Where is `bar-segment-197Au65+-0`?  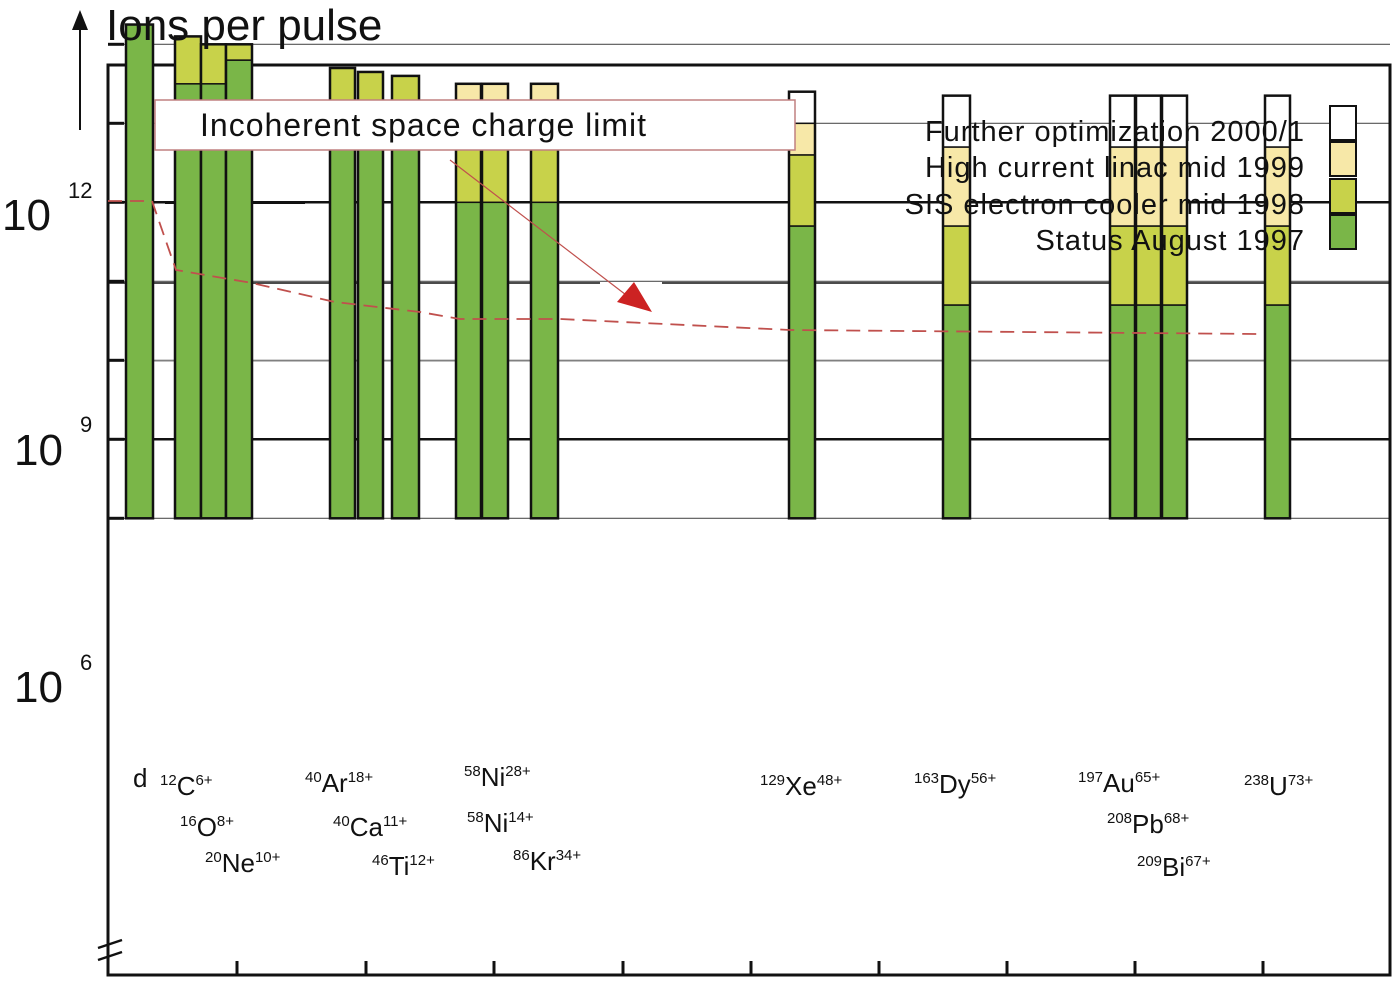 bar-segment-197Au65+-0 is located at coordinates (1122, 412).